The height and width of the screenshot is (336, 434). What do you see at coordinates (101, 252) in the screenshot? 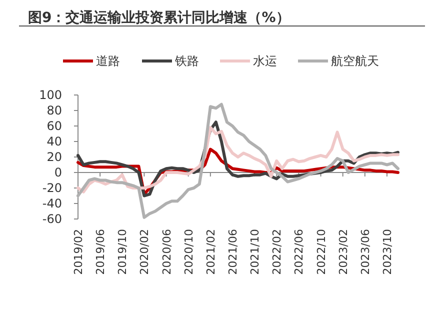
I see `x-tick-label: 2019/06` at bounding box center [101, 252].